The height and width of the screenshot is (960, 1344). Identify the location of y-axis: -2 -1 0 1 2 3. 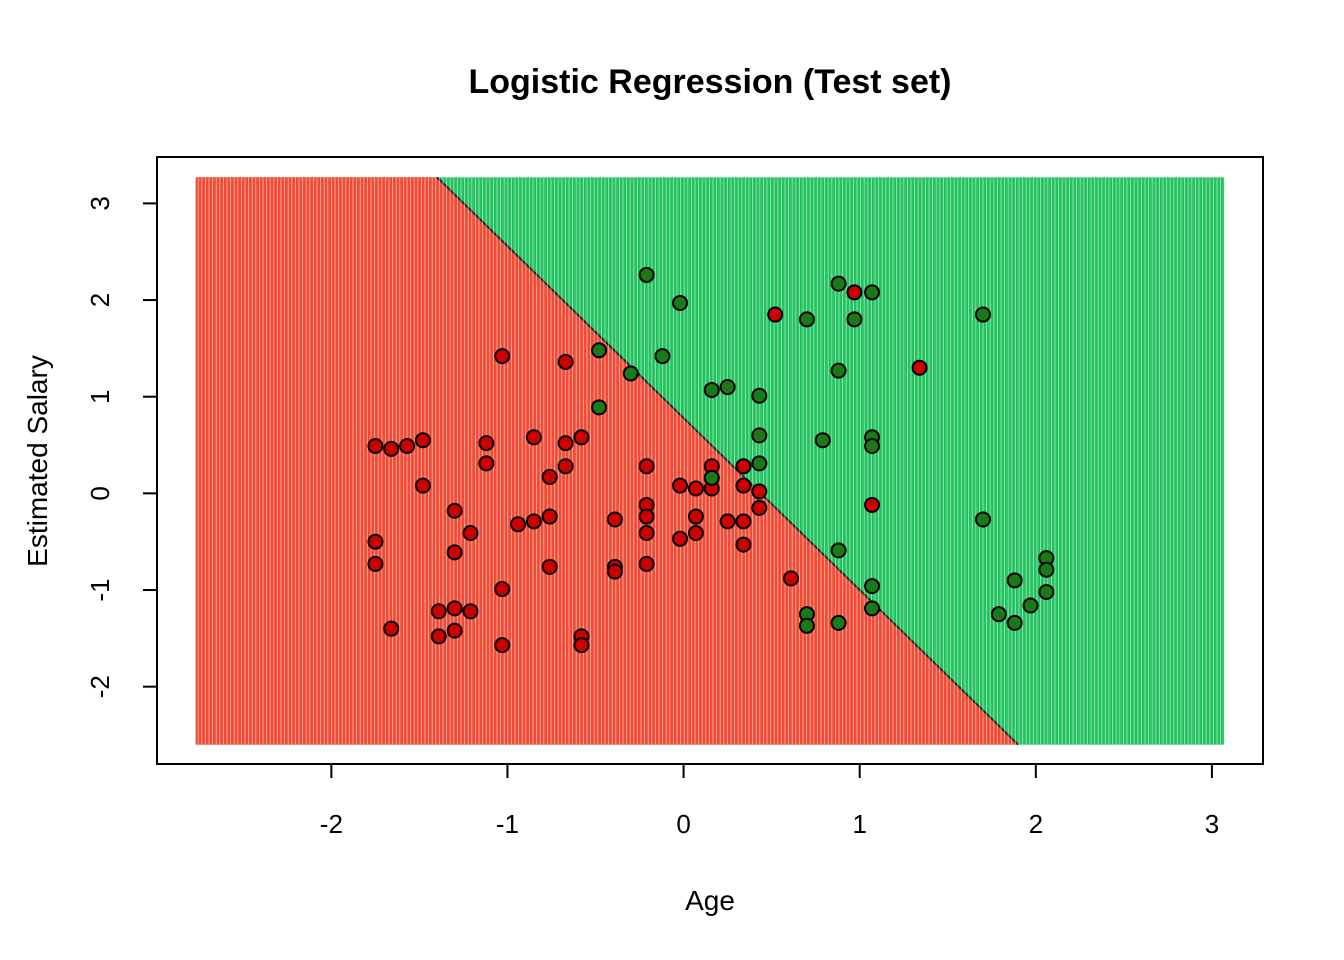
(121, 447).